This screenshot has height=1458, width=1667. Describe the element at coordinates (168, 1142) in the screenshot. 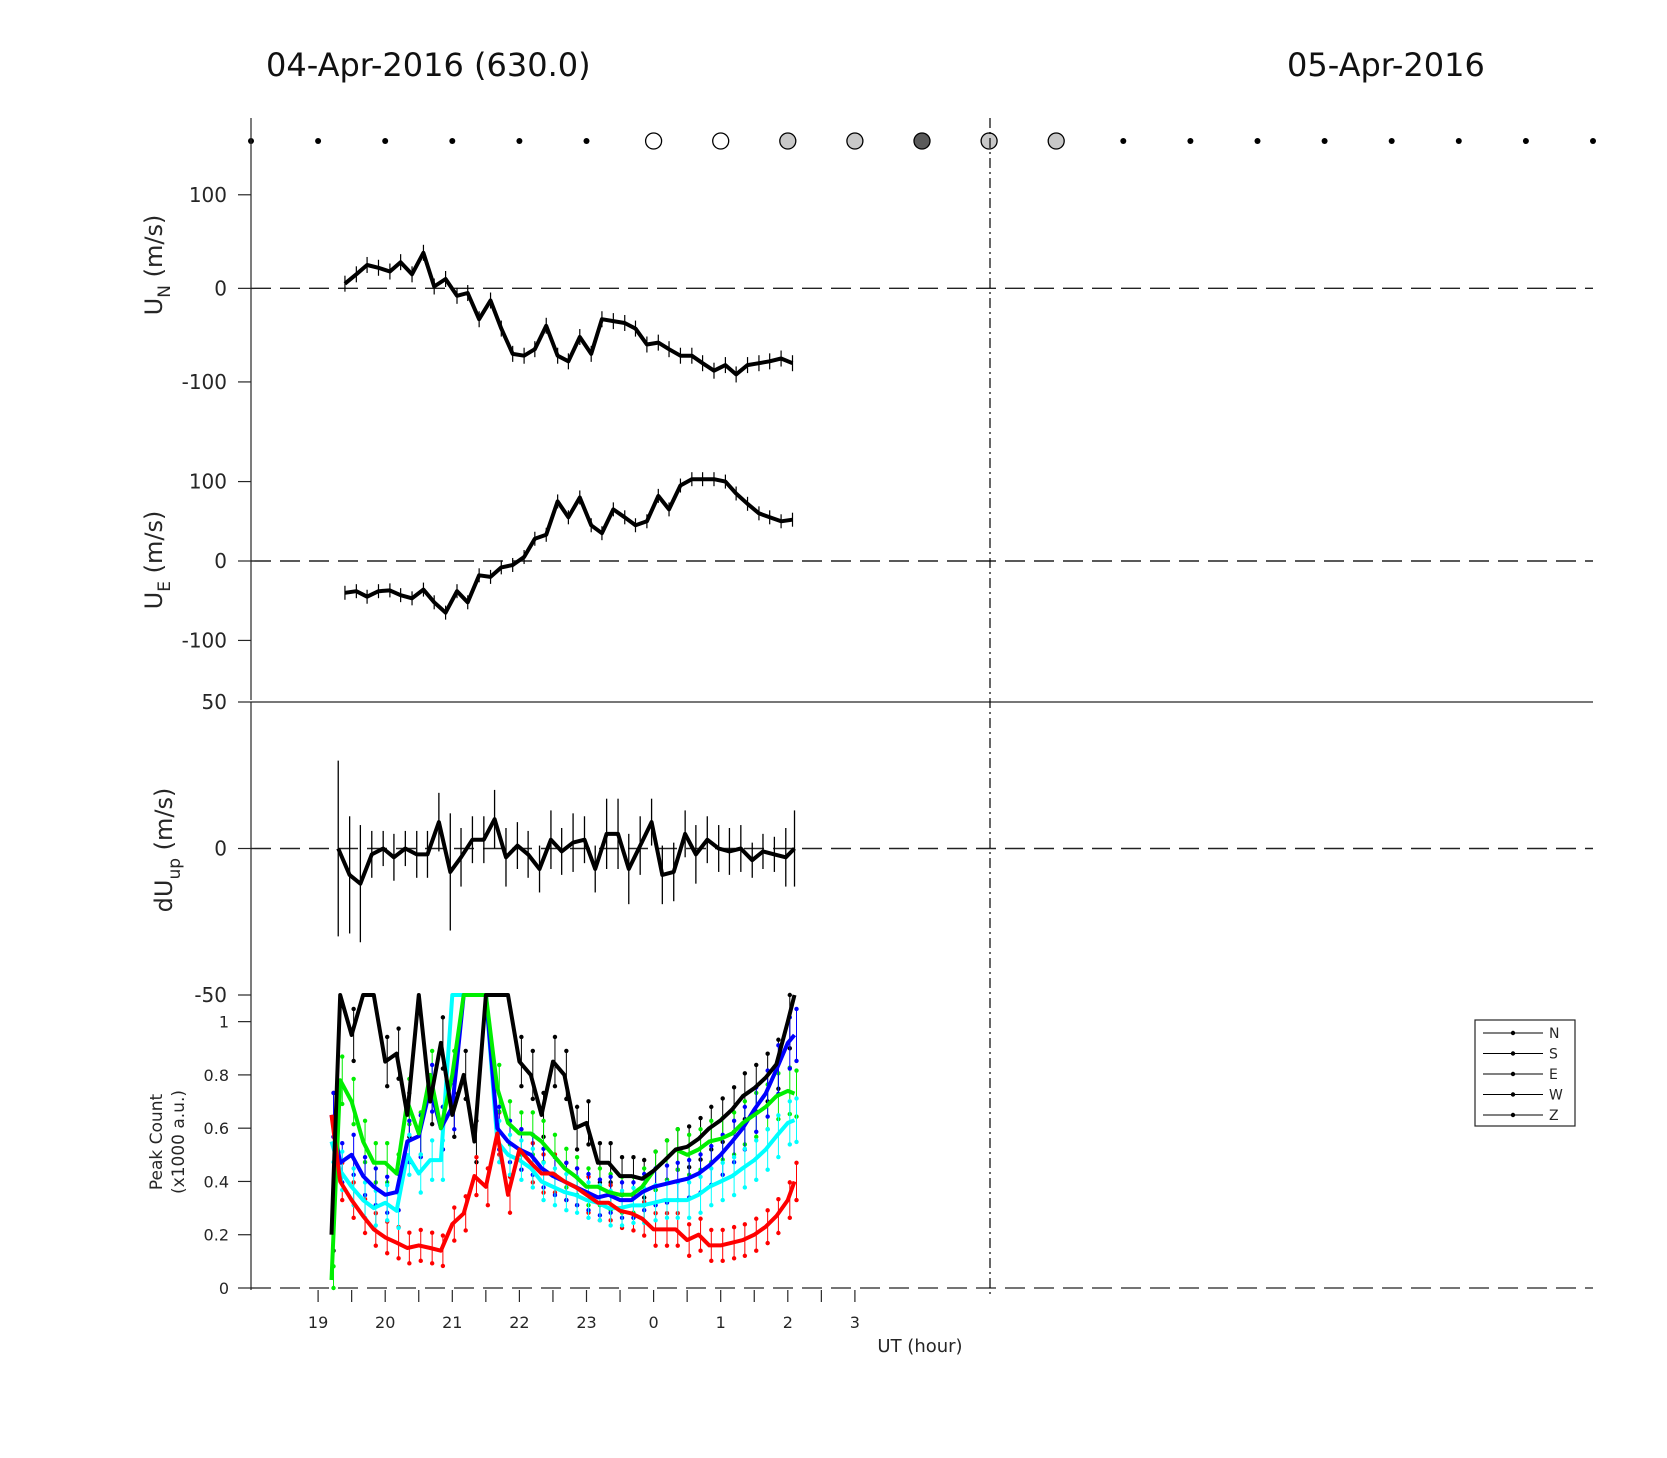

I see `y-axis-label: Peak Count (x1000 a.u.)` at that location.